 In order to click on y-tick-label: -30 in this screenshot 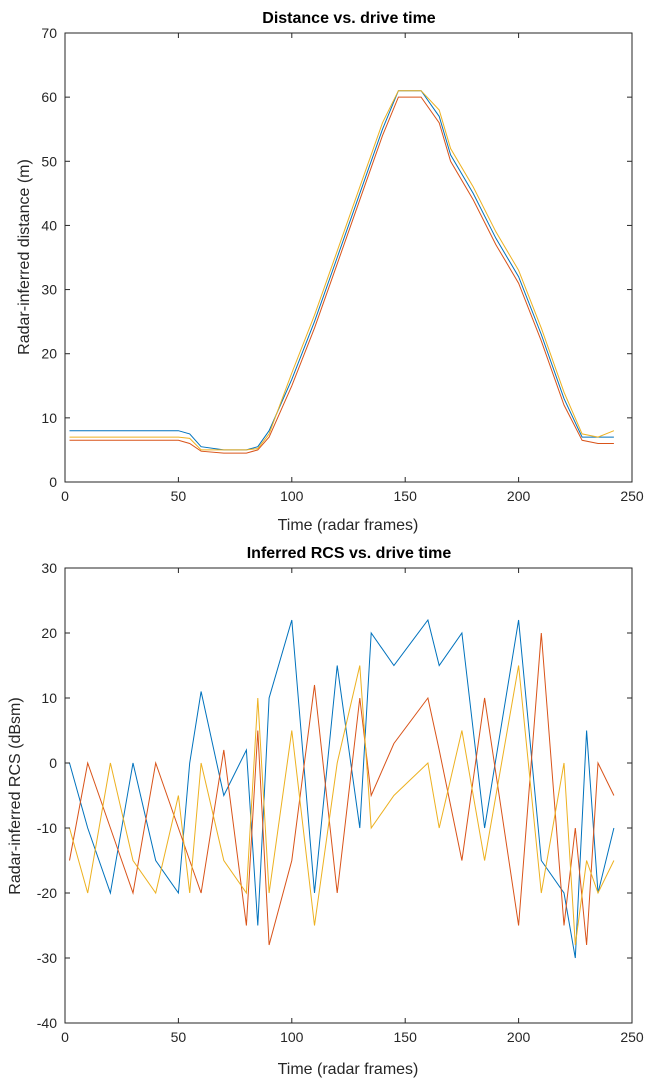, I will do `click(47, 958)`.